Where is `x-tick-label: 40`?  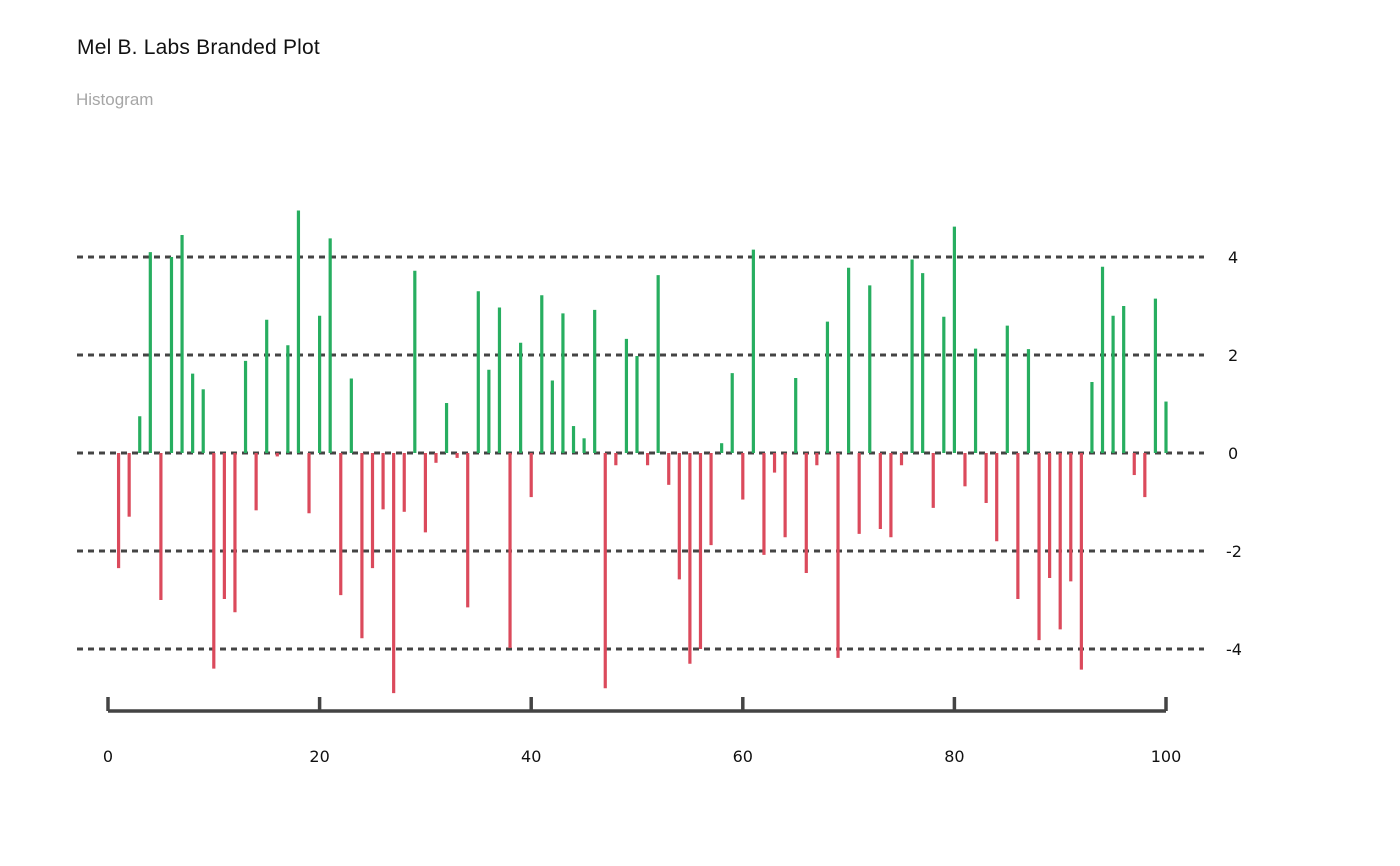
x-tick-label: 40 is located at coordinates (531, 756).